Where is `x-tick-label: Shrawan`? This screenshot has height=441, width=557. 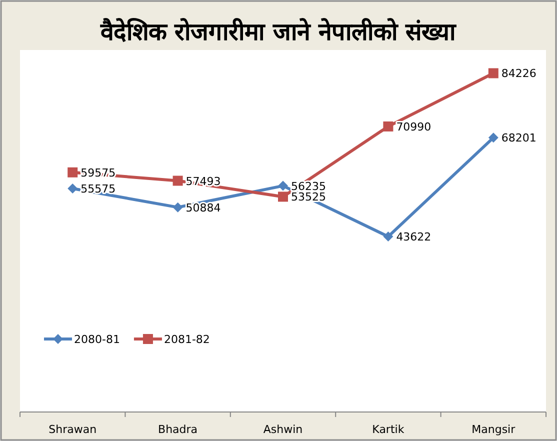
x-tick-label: Shrawan is located at coordinates (72, 429).